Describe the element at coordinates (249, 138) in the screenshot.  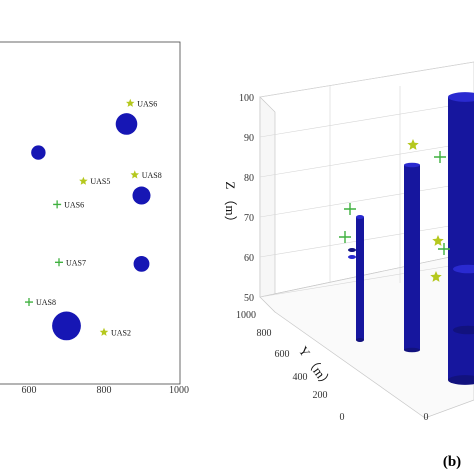
I see `z-tick-label: 90` at that location.